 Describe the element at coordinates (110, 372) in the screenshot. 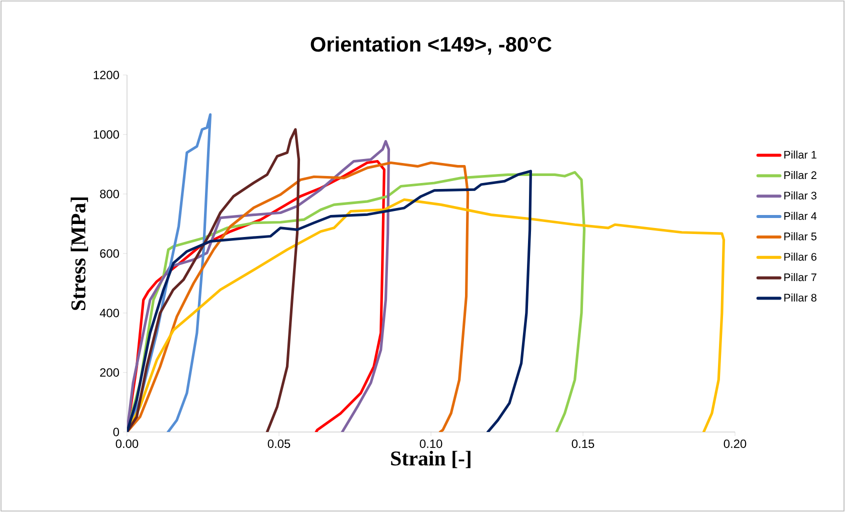

I see `y-tick-label: 200` at that location.